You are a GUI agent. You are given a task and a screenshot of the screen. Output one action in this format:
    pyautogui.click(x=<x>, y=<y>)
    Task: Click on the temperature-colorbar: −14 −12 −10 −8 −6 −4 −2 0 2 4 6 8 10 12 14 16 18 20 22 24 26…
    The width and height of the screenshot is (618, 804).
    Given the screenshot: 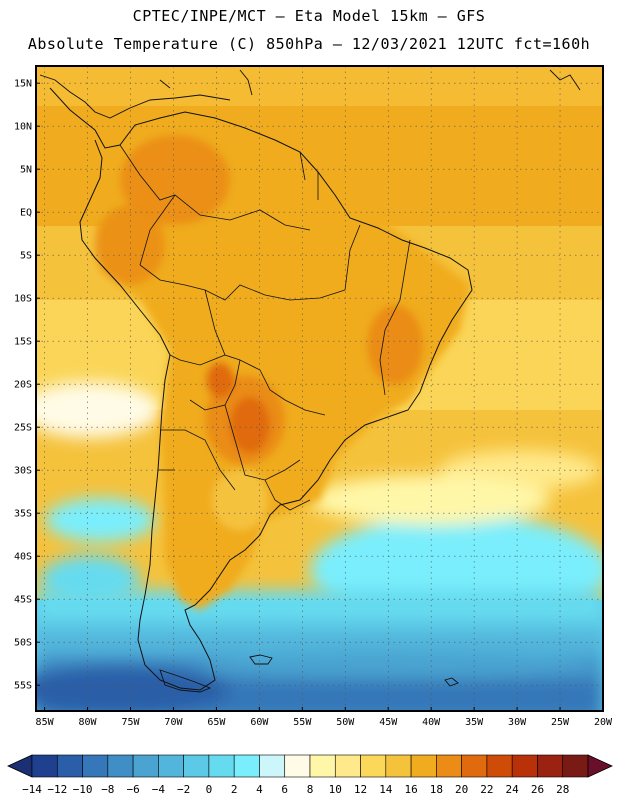 What is the action you would take?
    pyautogui.click(x=310, y=775)
    